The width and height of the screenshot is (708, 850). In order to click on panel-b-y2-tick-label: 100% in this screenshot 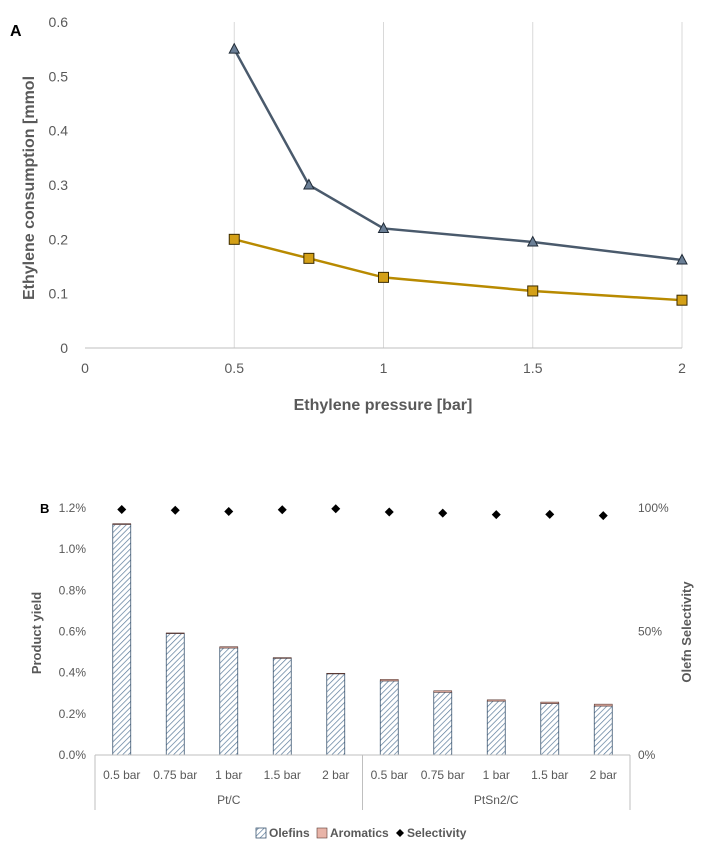, I will do `click(653, 508)`.